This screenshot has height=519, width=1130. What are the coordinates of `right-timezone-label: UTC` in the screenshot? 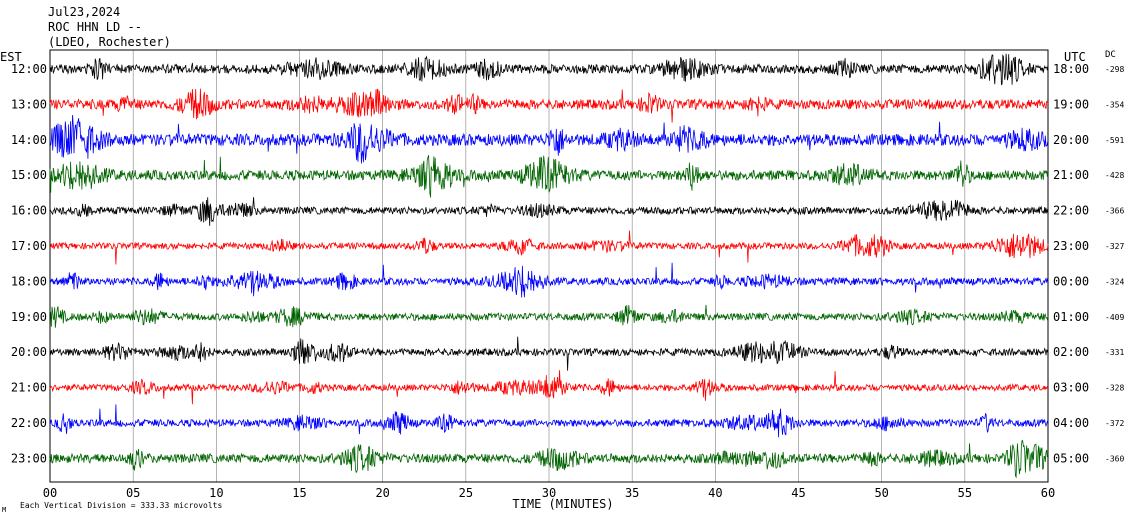 It's located at (1075, 57).